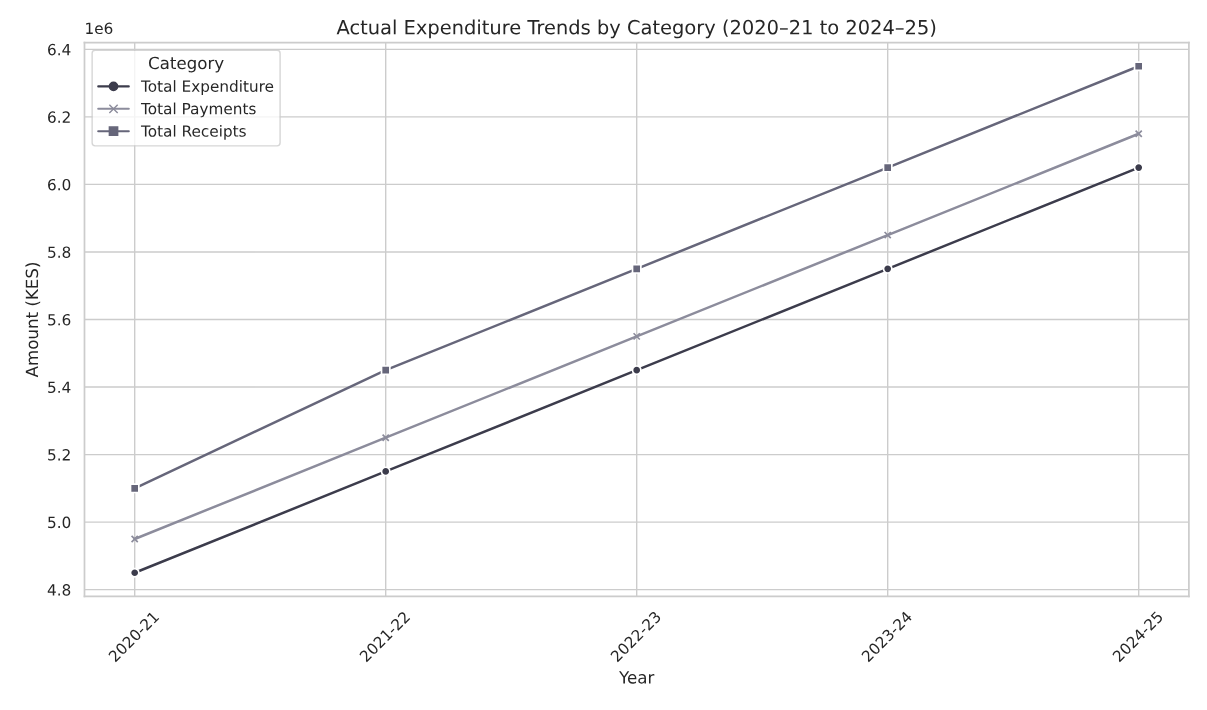  I want to click on x-axis-title: Year, so click(637, 677).